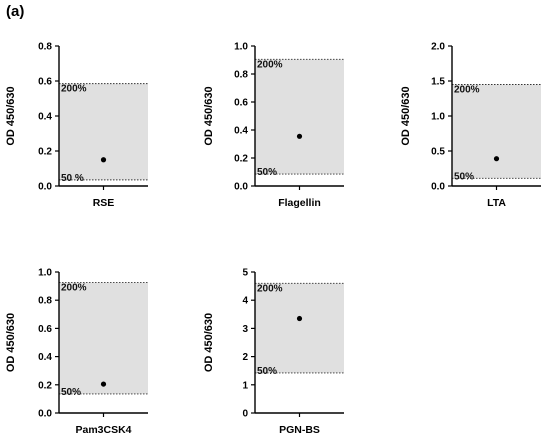 The height and width of the screenshot is (434, 550). I want to click on y-tick-label: 2, so click(245, 357).